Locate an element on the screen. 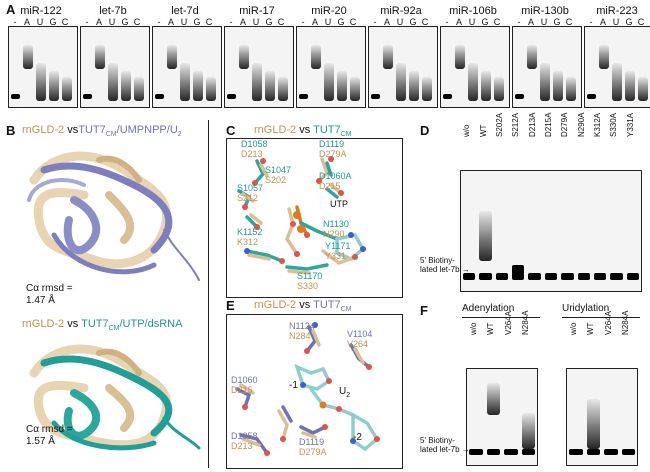 The height and width of the screenshot is (472, 650). title-vs: vs is located at coordinates (305, 305).